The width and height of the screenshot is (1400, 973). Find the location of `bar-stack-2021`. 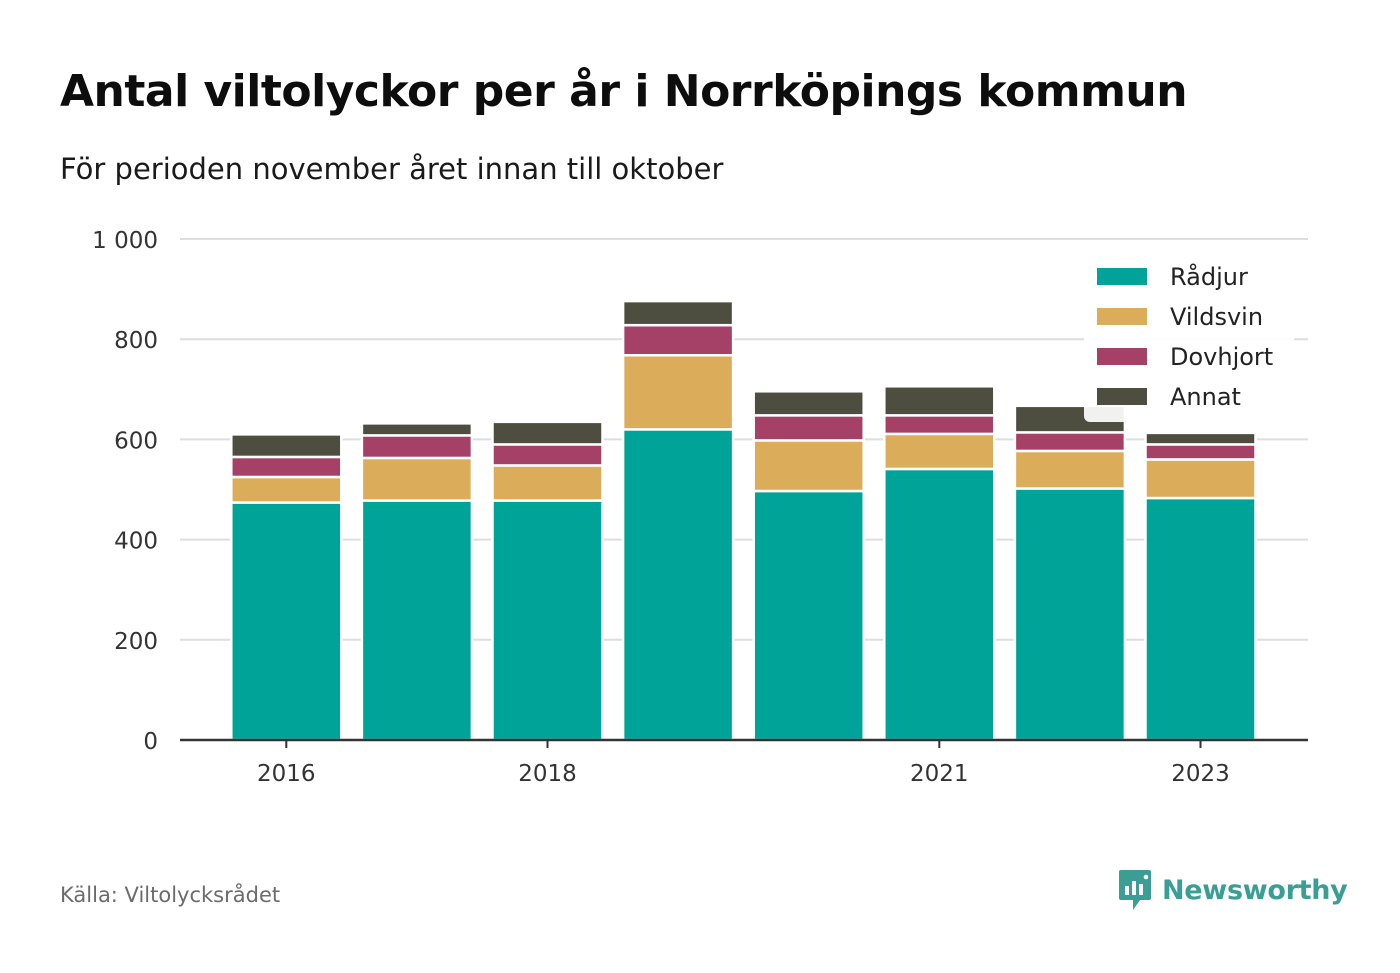

bar-stack-2021 is located at coordinates (939, 563).